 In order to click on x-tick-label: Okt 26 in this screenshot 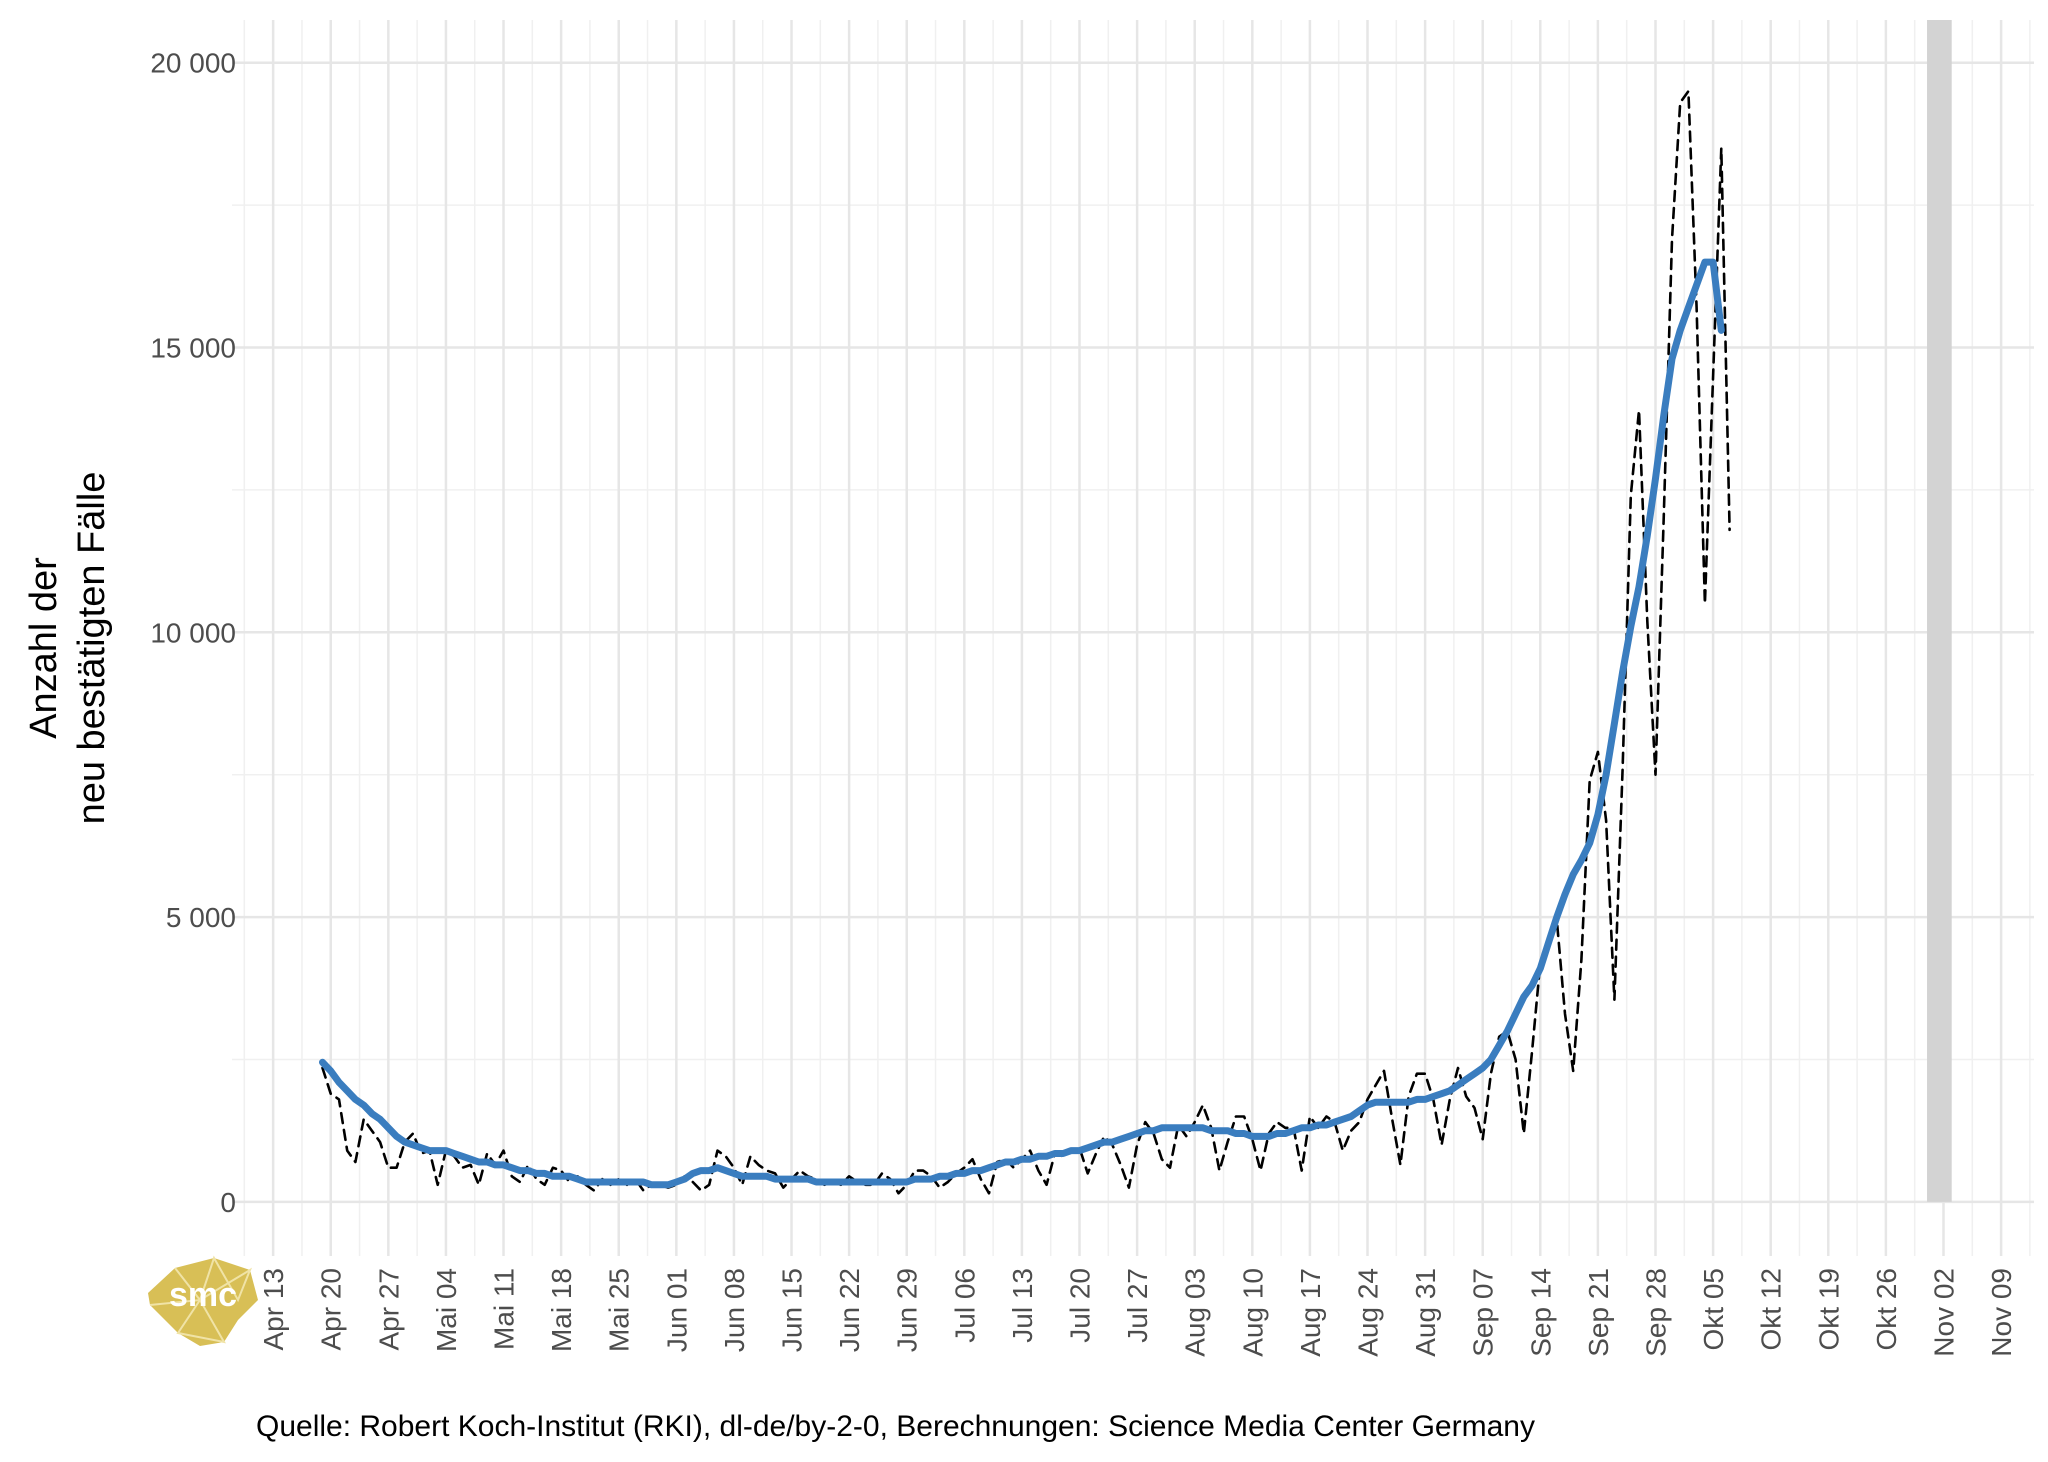, I will do `click(1886, 1309)`.